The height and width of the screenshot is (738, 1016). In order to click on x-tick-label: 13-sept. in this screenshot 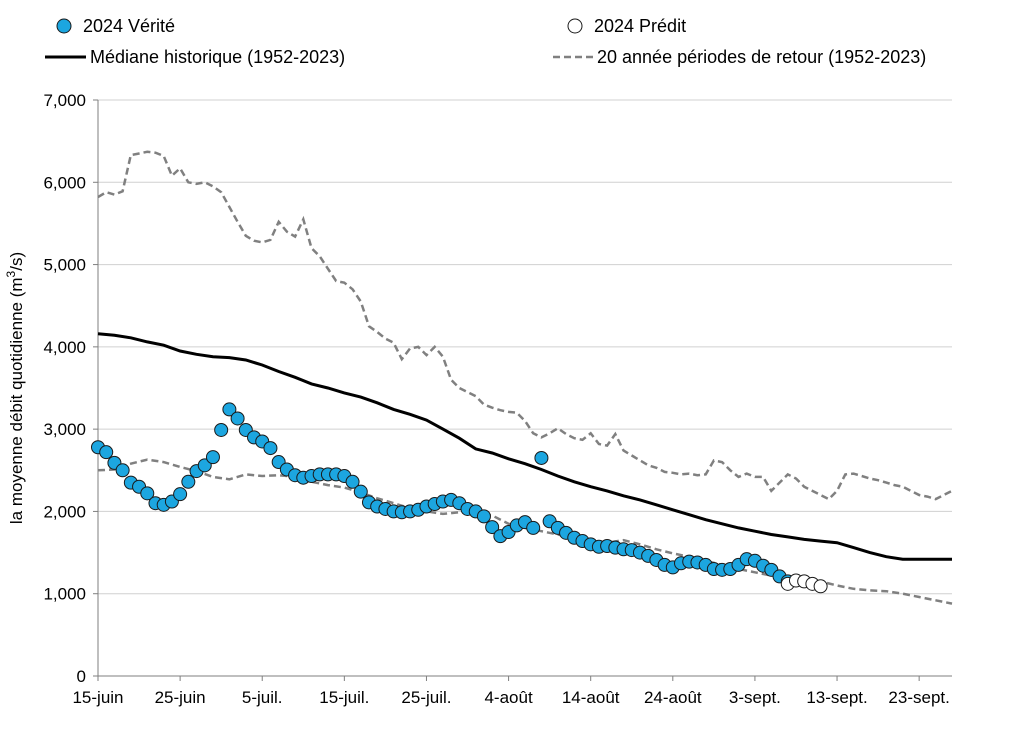, I will do `click(836, 697)`.